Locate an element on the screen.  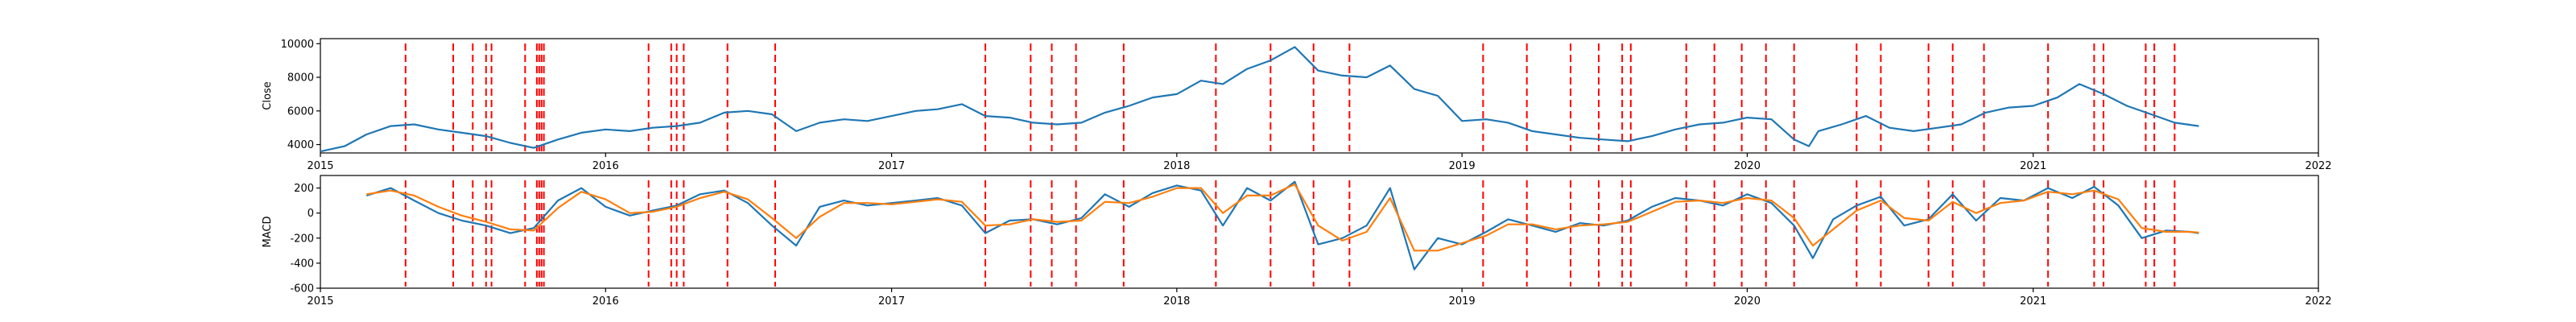
y-tick-label: -600 is located at coordinates (302, 289).